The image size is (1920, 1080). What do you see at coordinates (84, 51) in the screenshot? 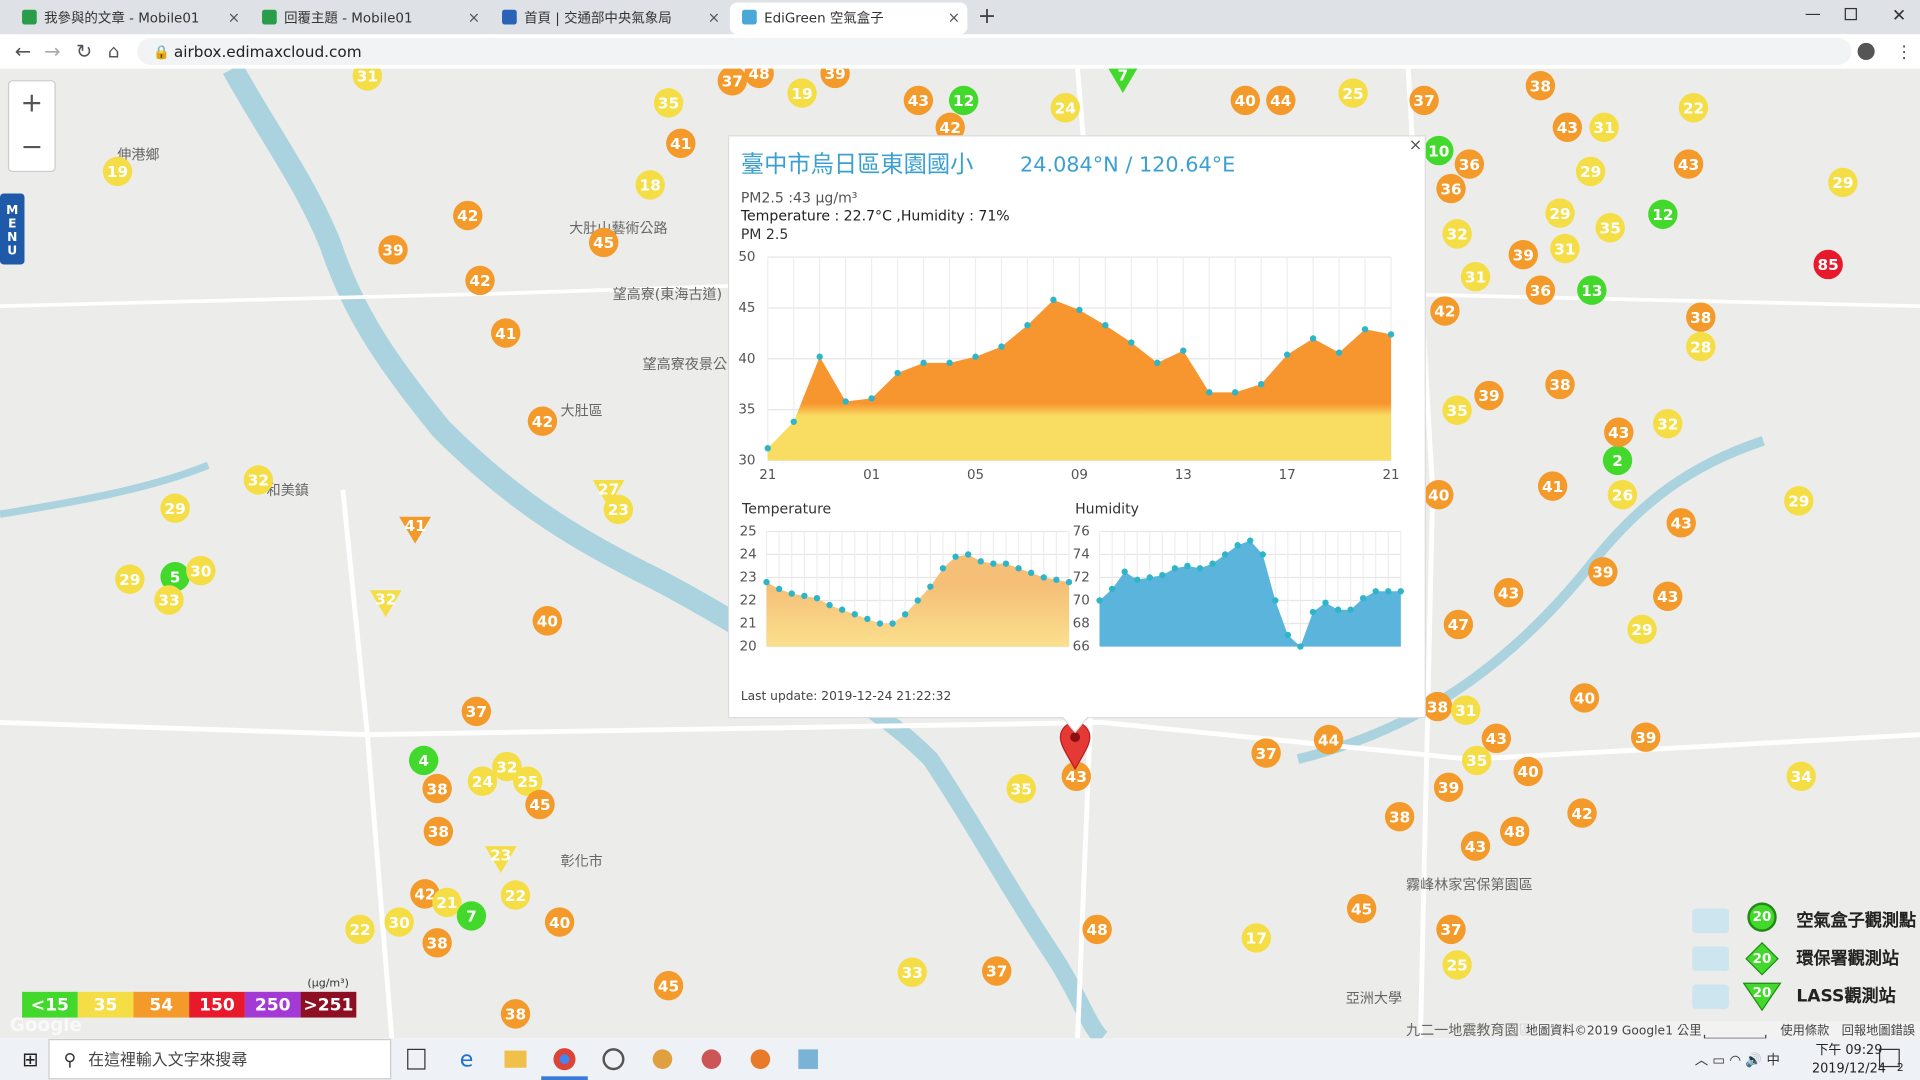
I see `reload: ↻` at bounding box center [84, 51].